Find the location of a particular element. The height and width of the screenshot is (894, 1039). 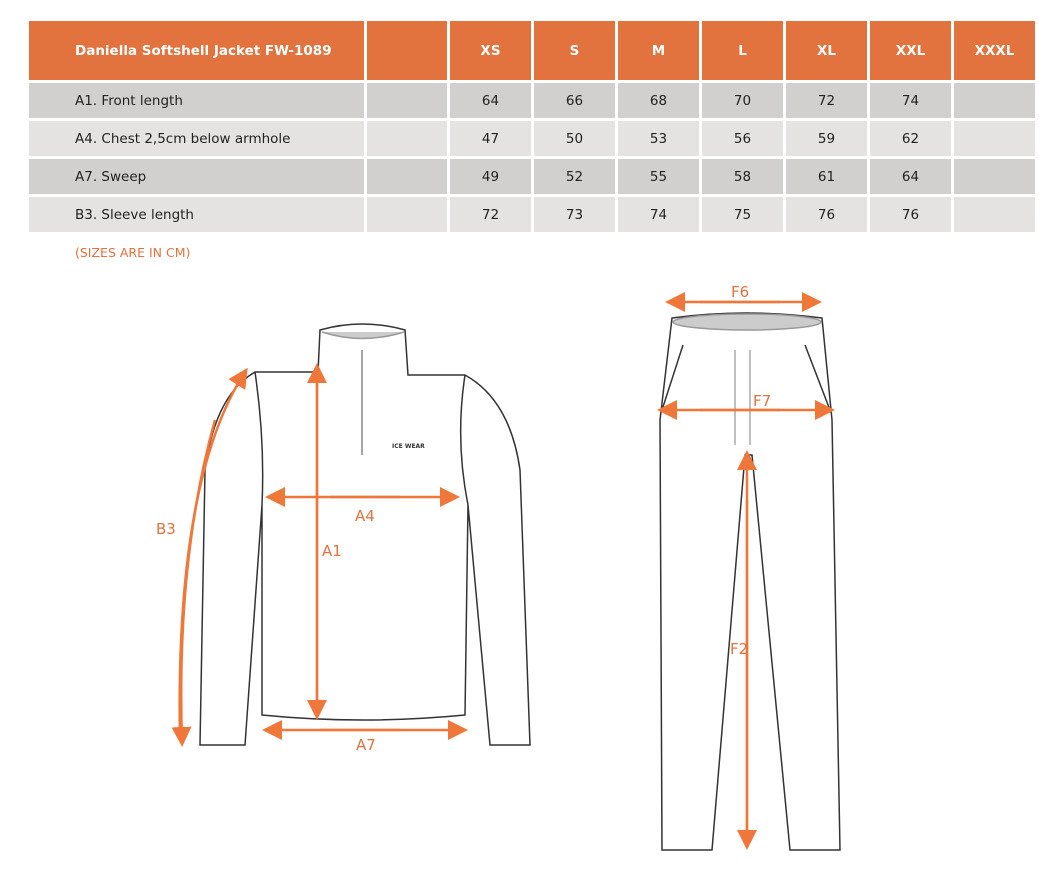

table-row: B3. Sleeve length 72 73 74 75 76 76 is located at coordinates (532, 214).